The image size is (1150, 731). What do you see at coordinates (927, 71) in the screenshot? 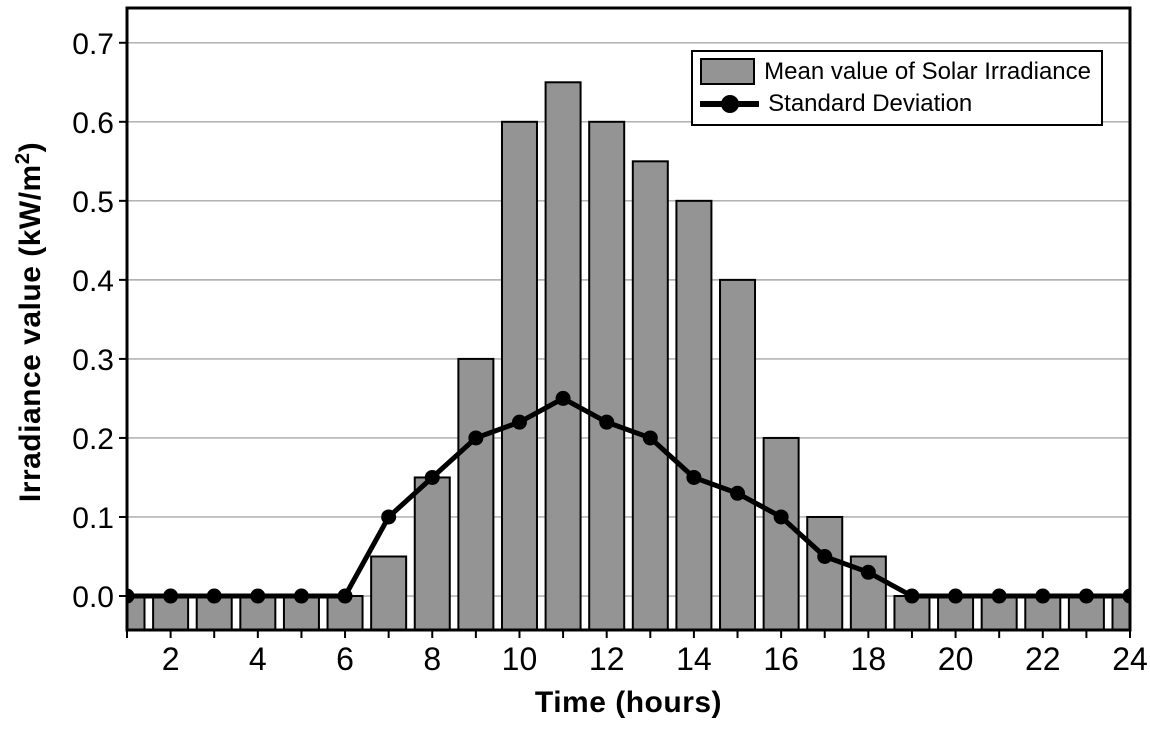
I see `legend-label-mean-irradiance: Mean value of Solar Irradiance` at bounding box center [927, 71].